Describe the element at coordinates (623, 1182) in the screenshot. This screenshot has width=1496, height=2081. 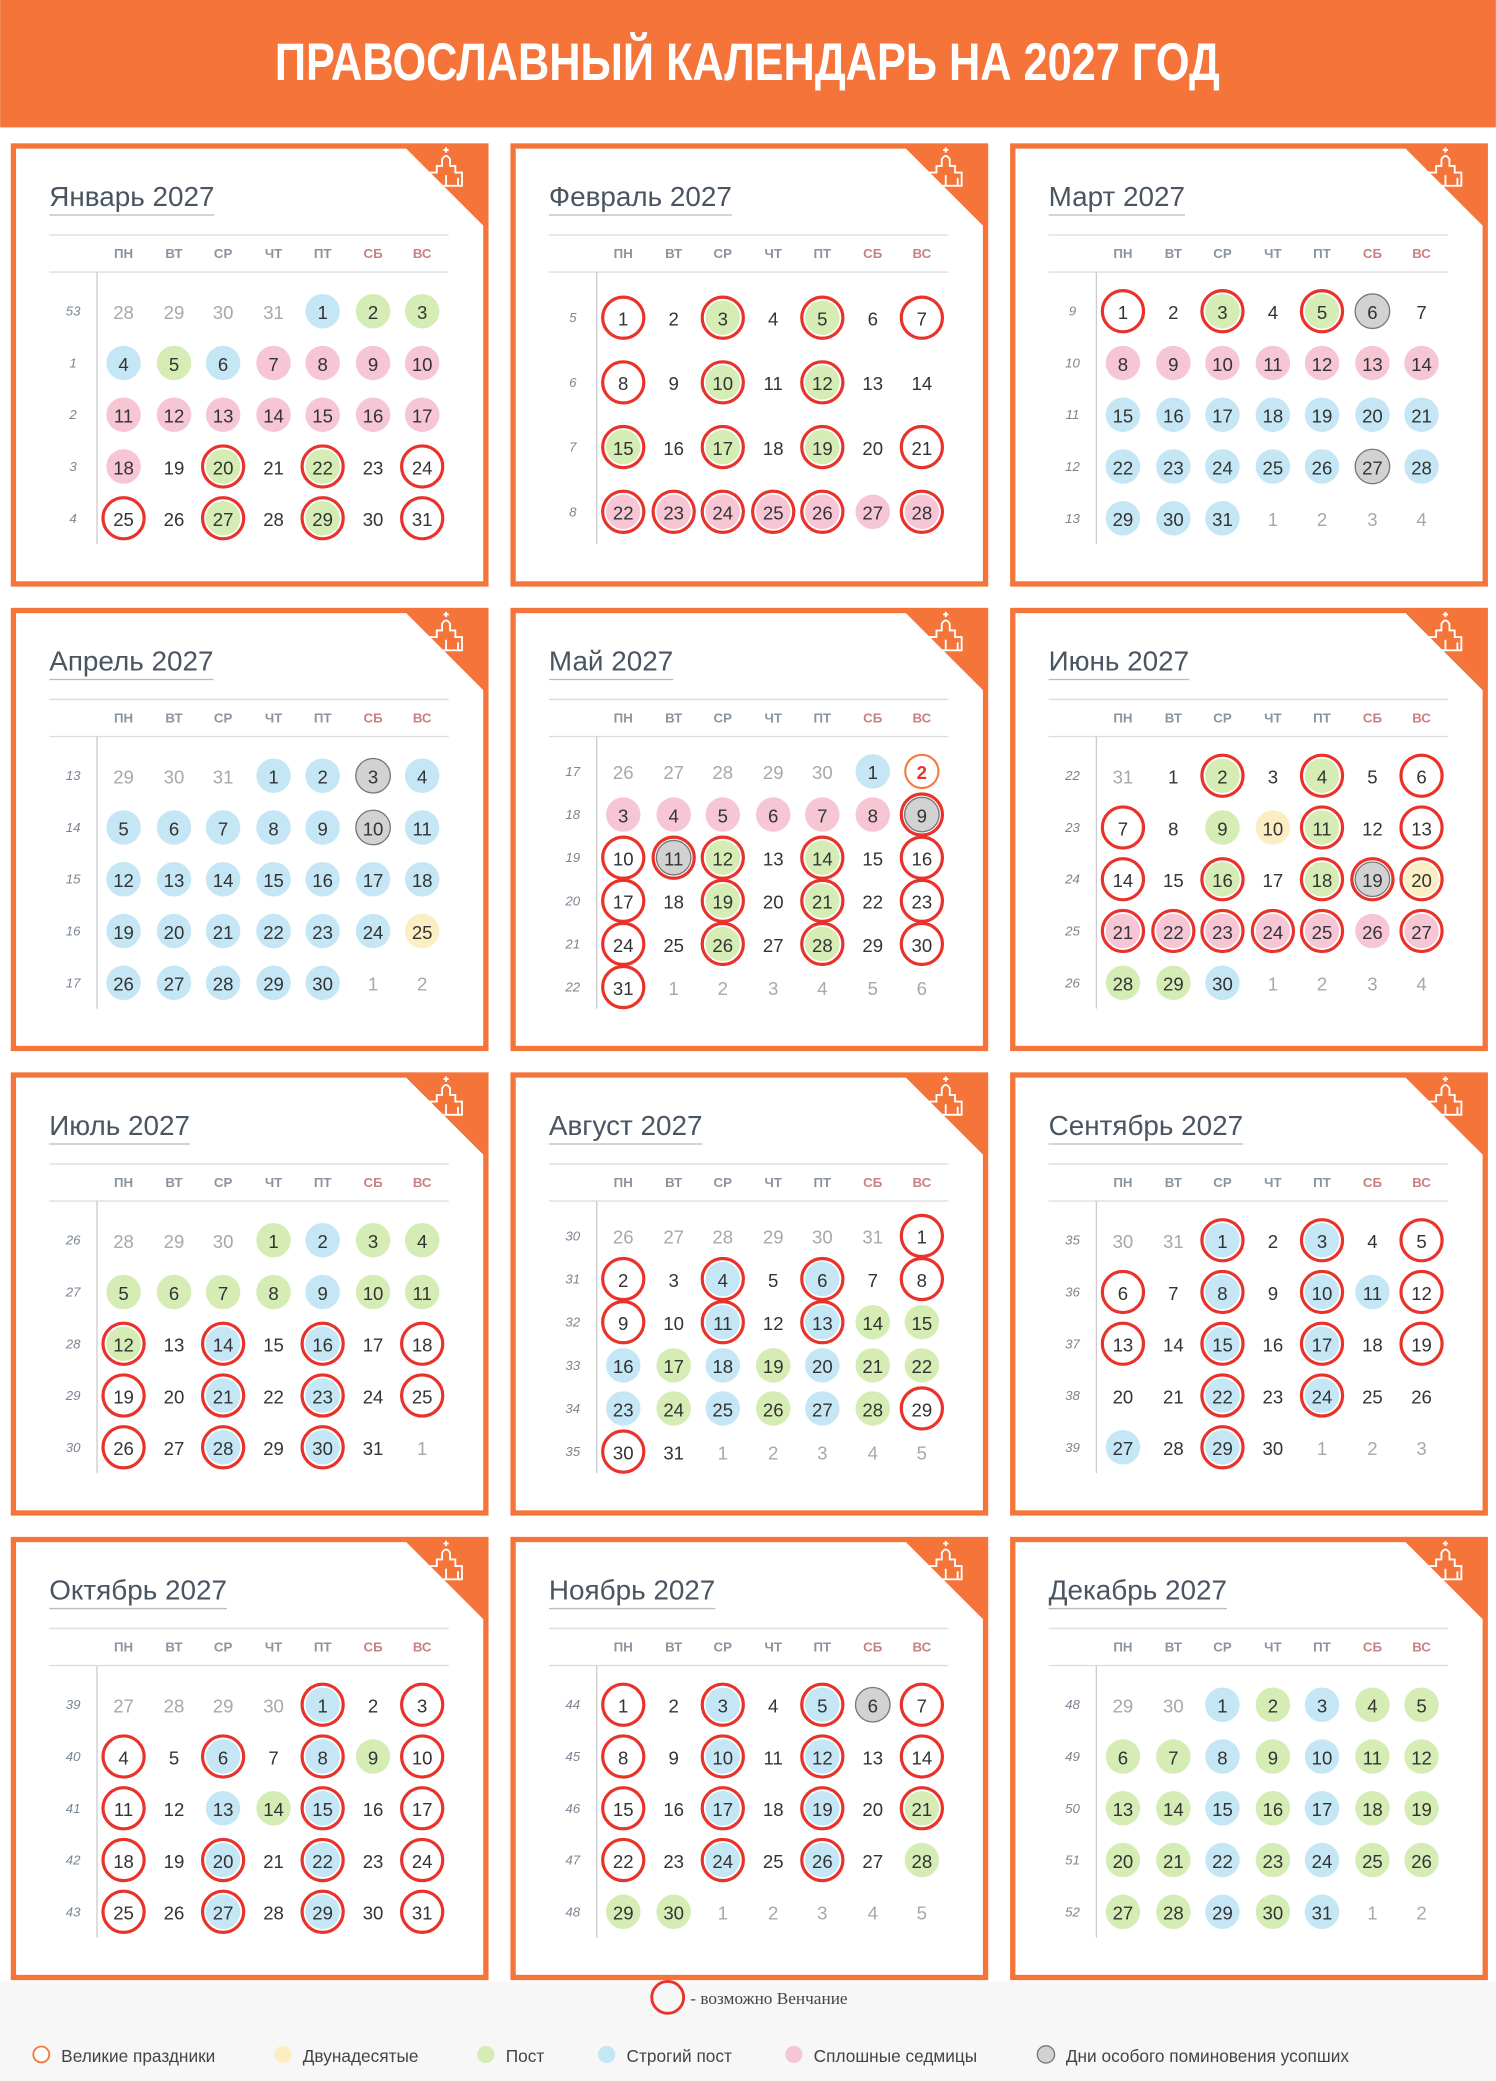
I see `weekday-label: ПН` at that location.